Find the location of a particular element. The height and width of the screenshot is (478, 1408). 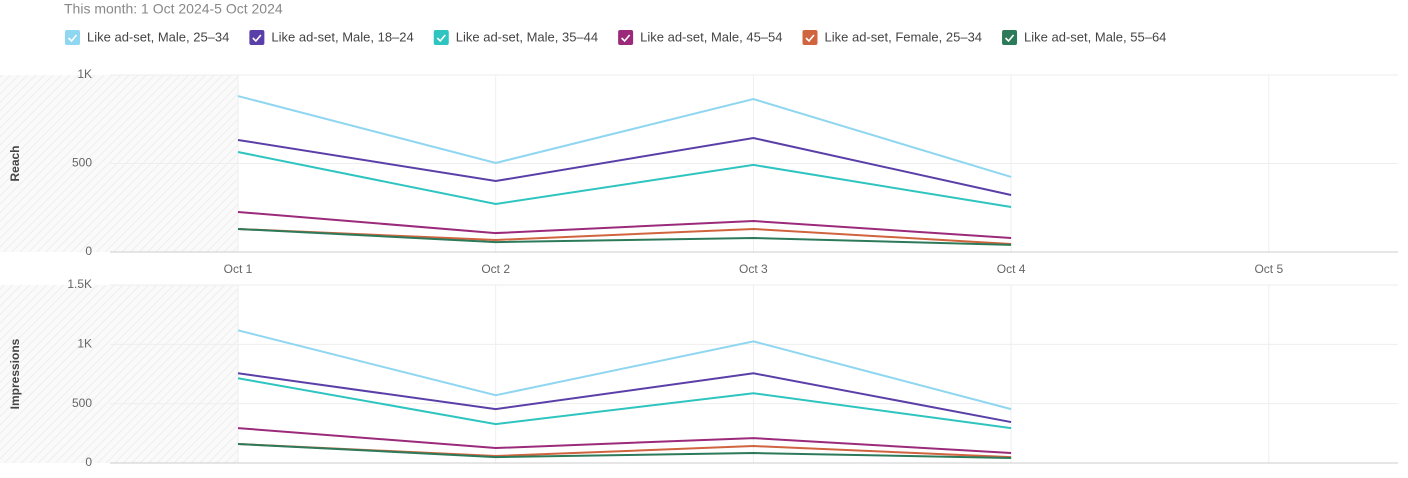

x-tick-label: Oct 3 is located at coordinates (753, 269).